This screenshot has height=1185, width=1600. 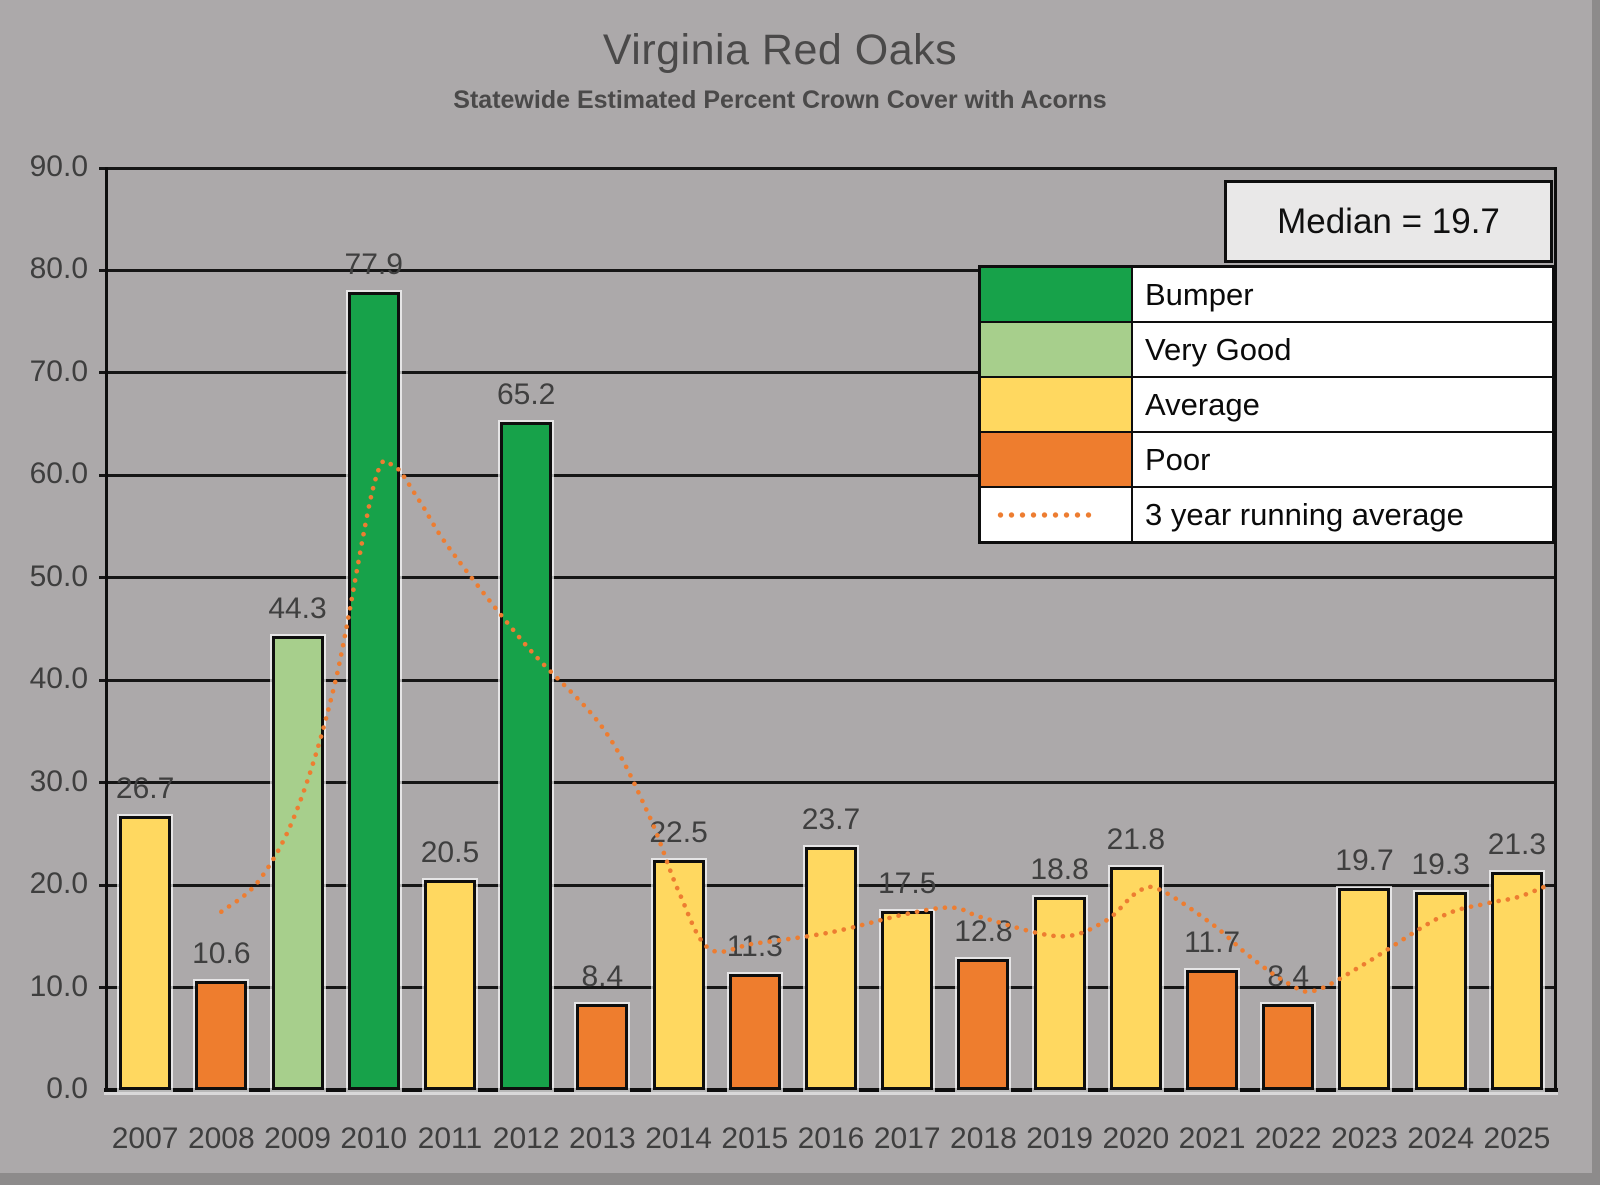 What do you see at coordinates (449, 984) in the screenshot?
I see `bar-2011` at bounding box center [449, 984].